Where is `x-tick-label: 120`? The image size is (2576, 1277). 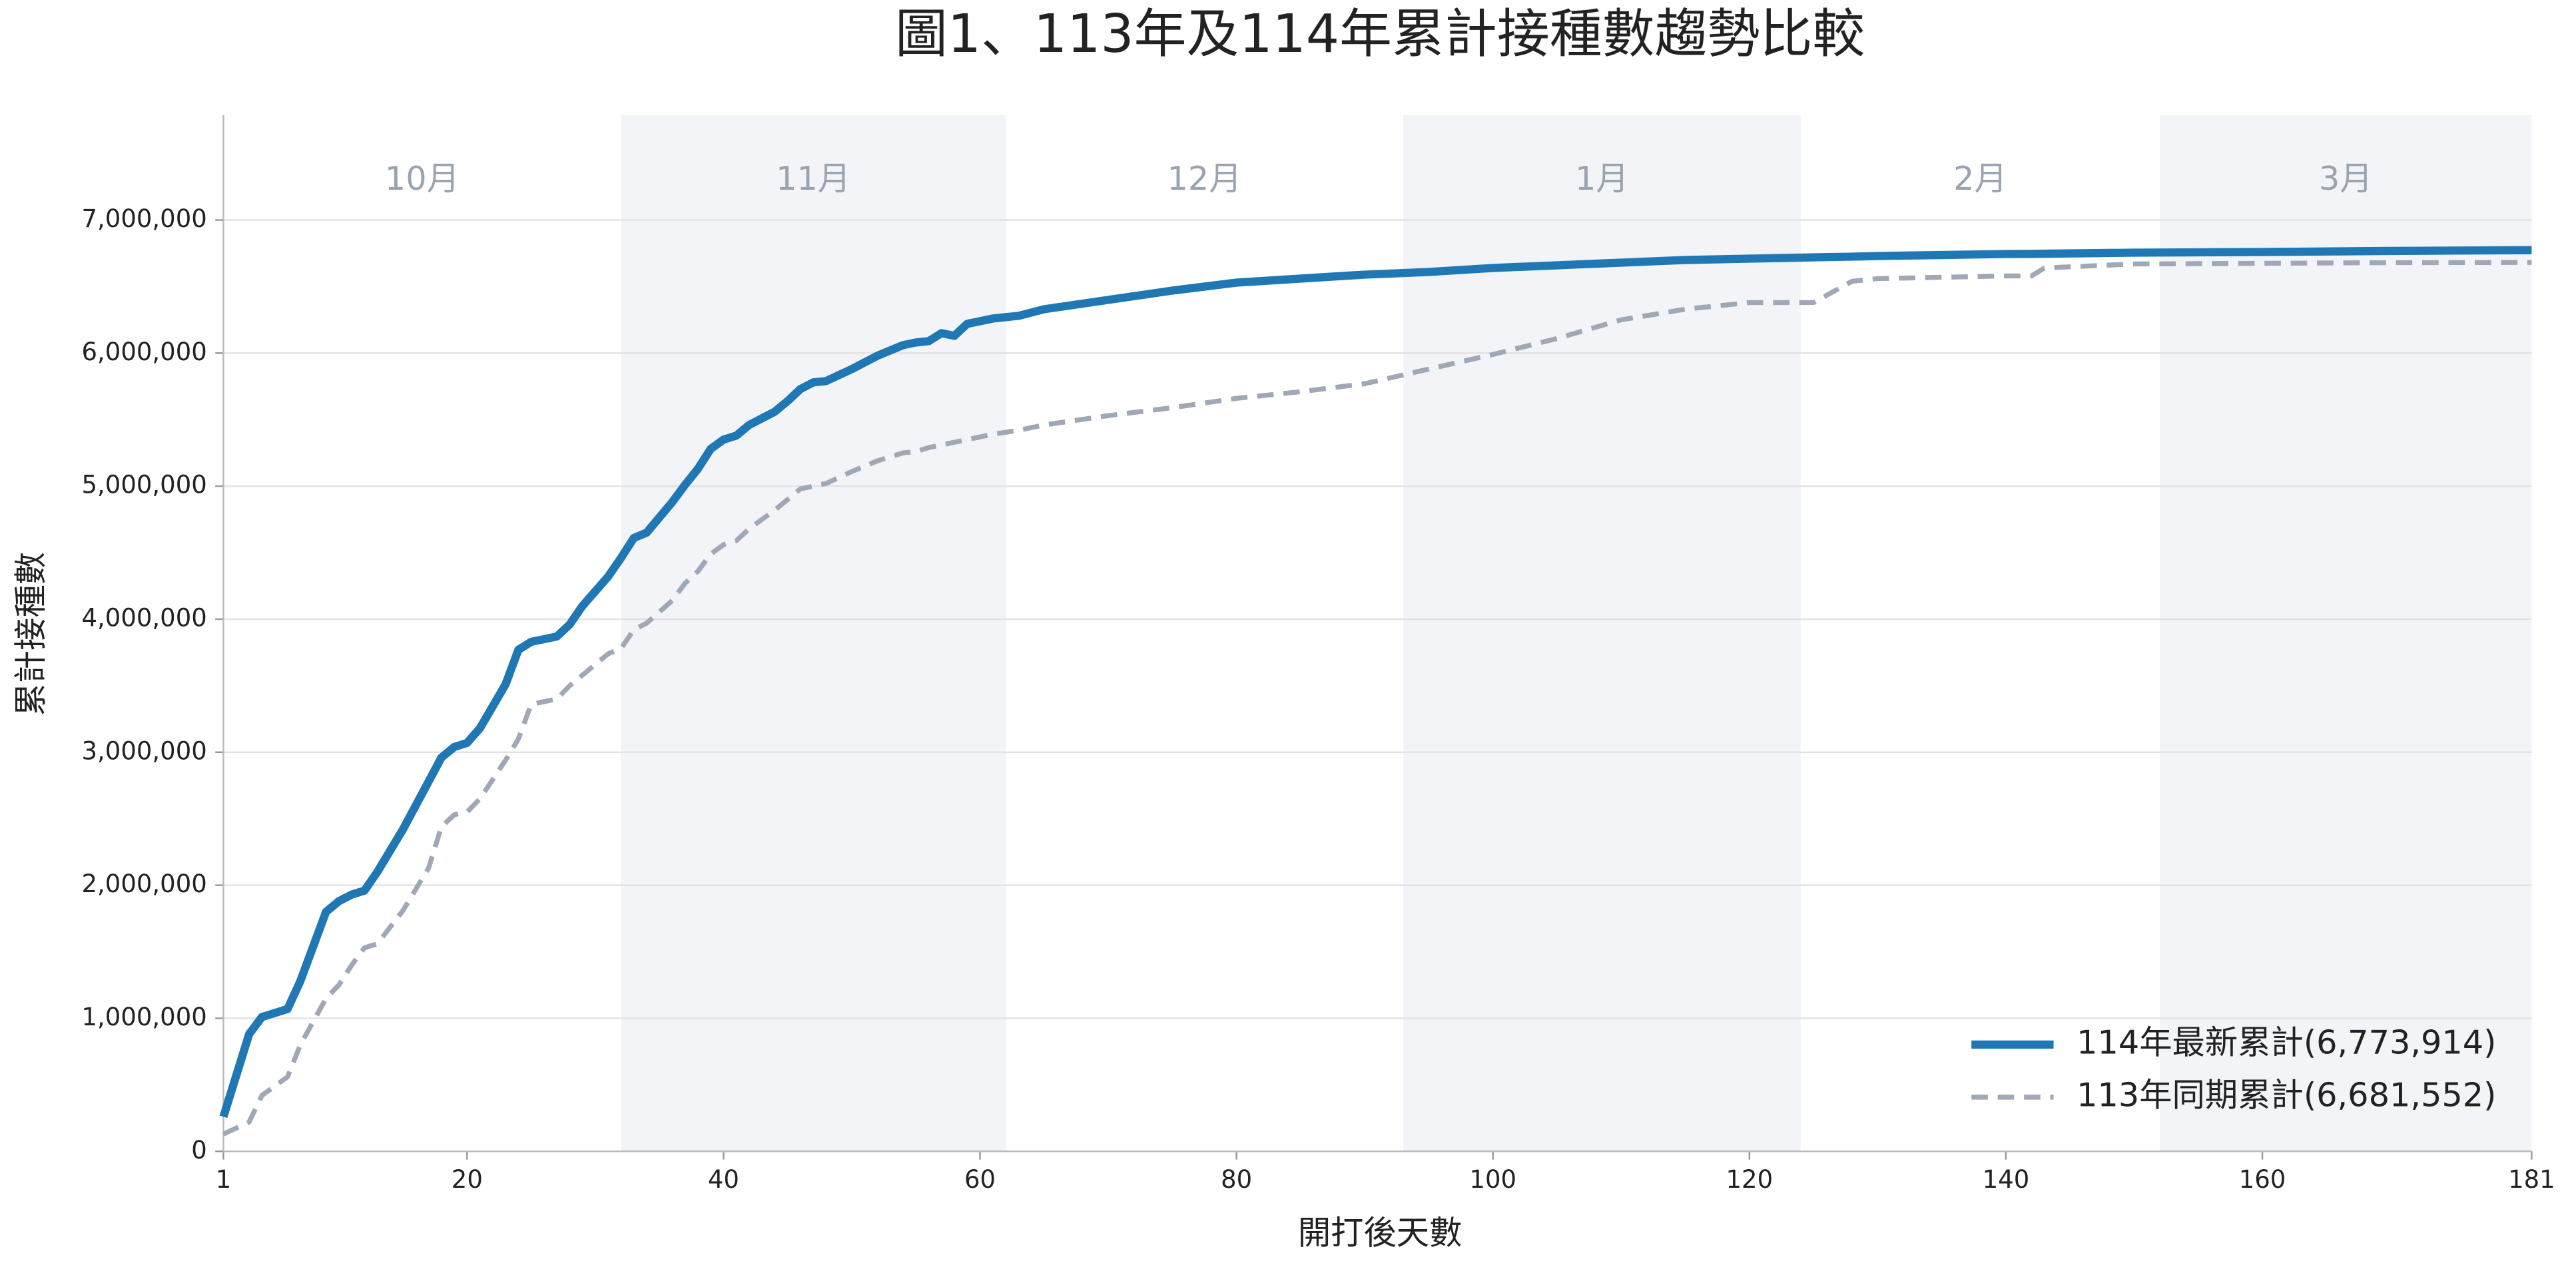 x-tick-label: 120 is located at coordinates (1749, 1179).